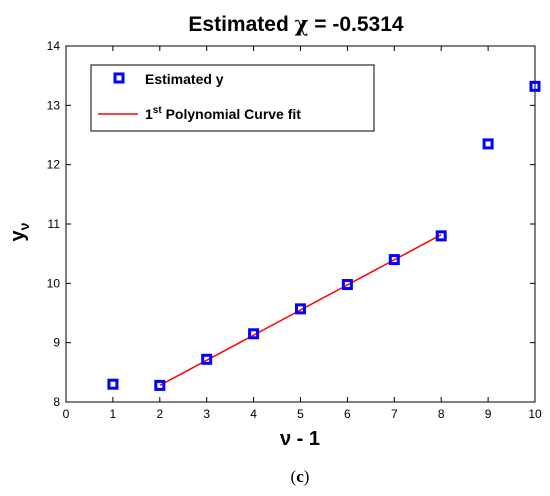 This screenshot has width=550, height=496. Describe the element at coordinates (347, 414) in the screenshot. I see `x-tick-label: 6` at that location.